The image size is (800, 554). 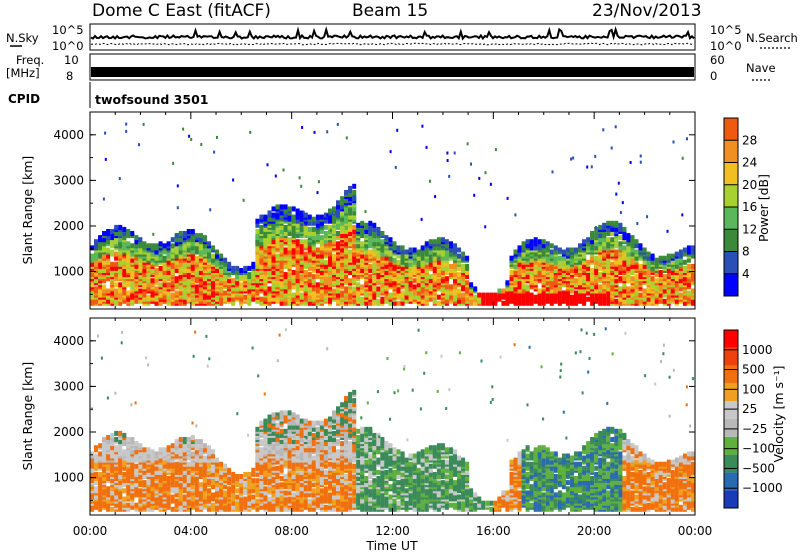 I want to click on power-colorbar-tick-label: 4, so click(x=746, y=274).